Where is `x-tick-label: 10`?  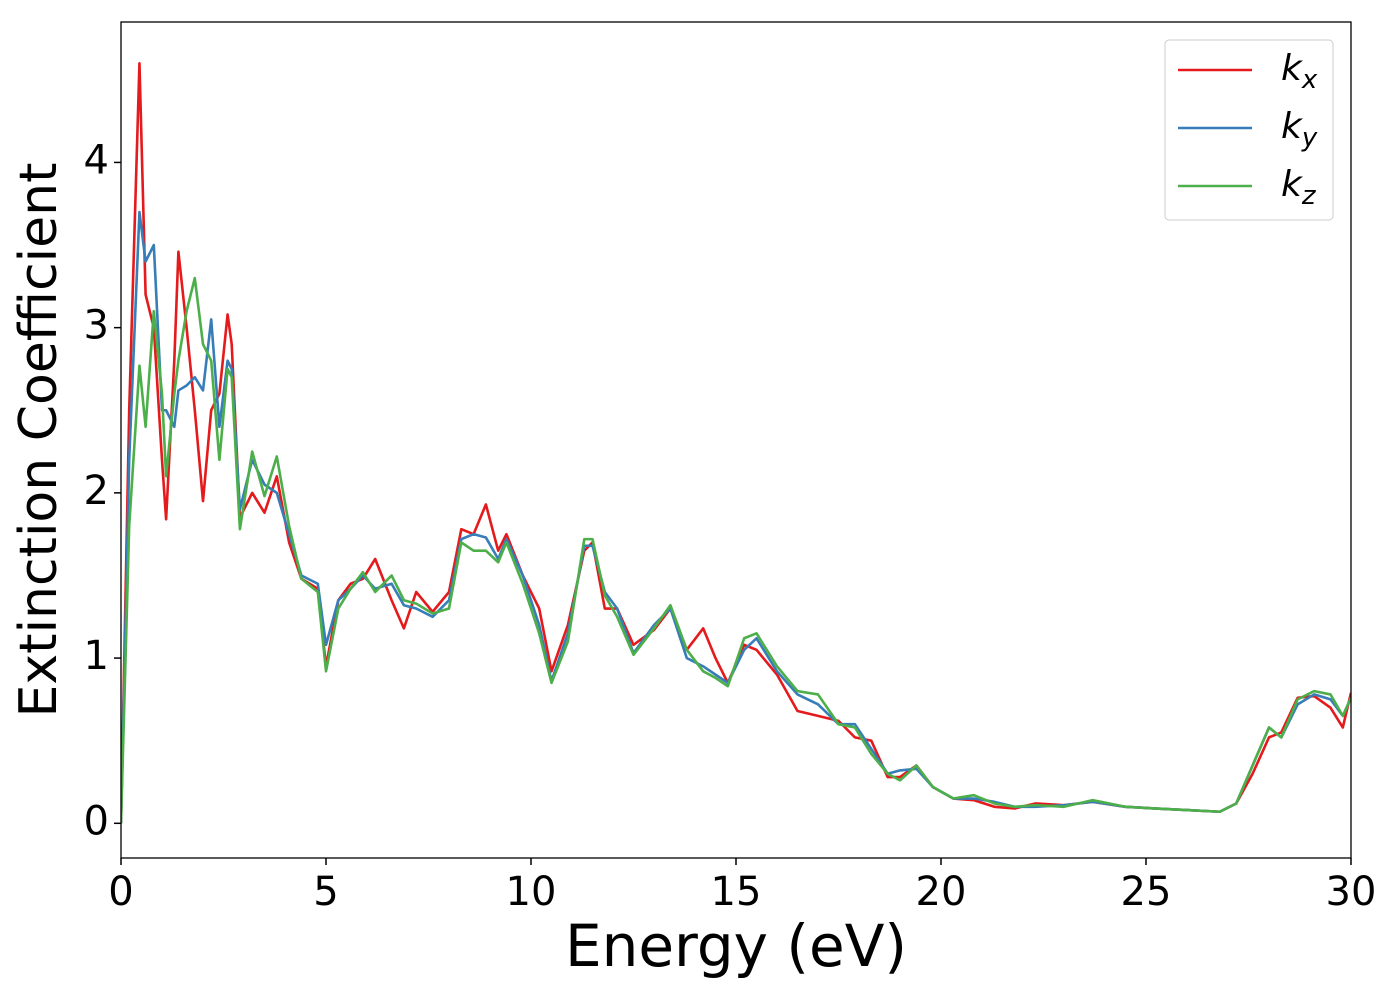
x-tick-label: 10 is located at coordinates (531, 892).